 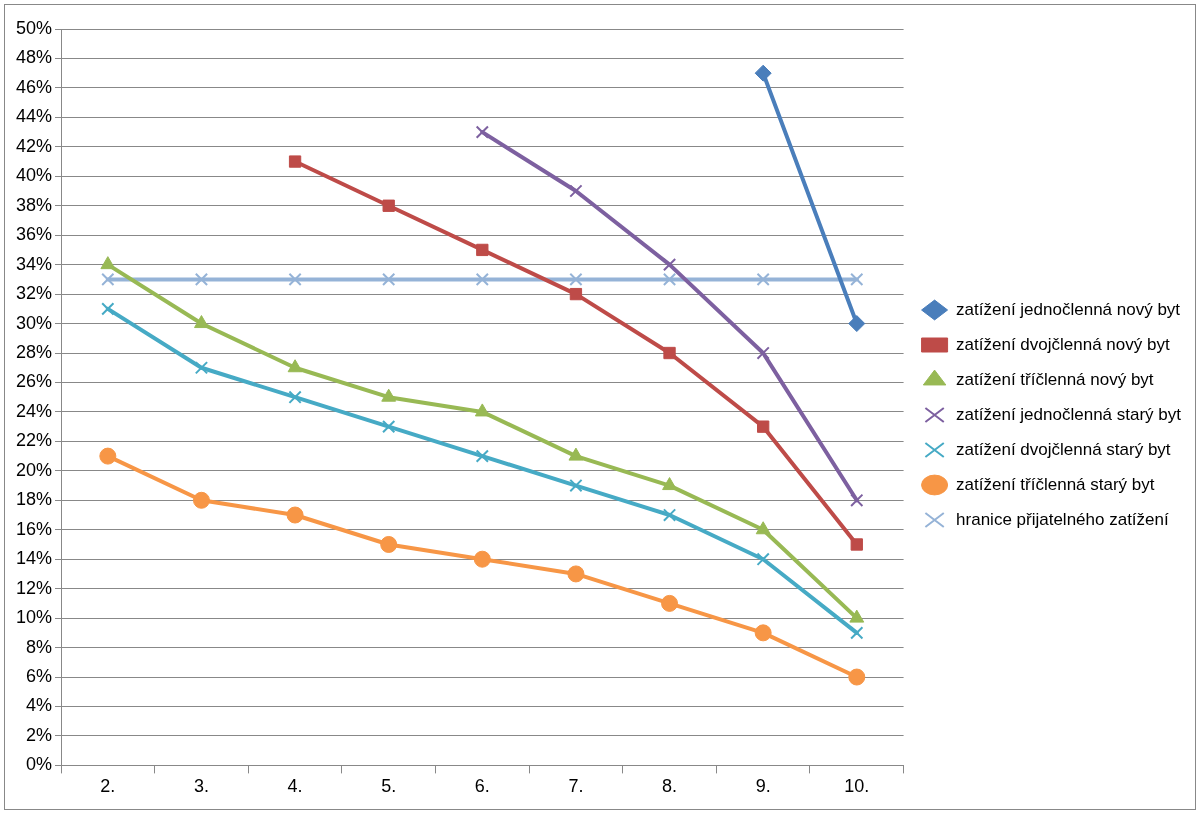 I want to click on legend-label: zatížení tříčlenná nový byt, so click(x=1055, y=379).